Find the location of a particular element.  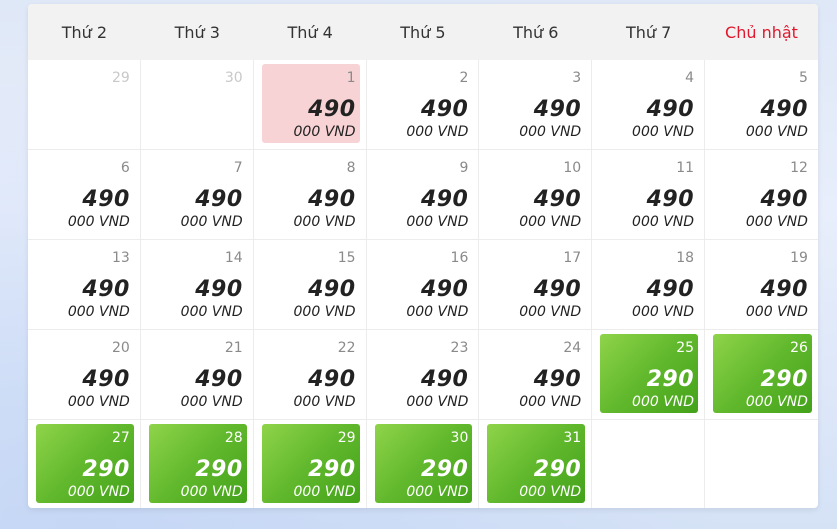

day-cell-box: 3 490 000 VND is located at coordinates (536, 103).